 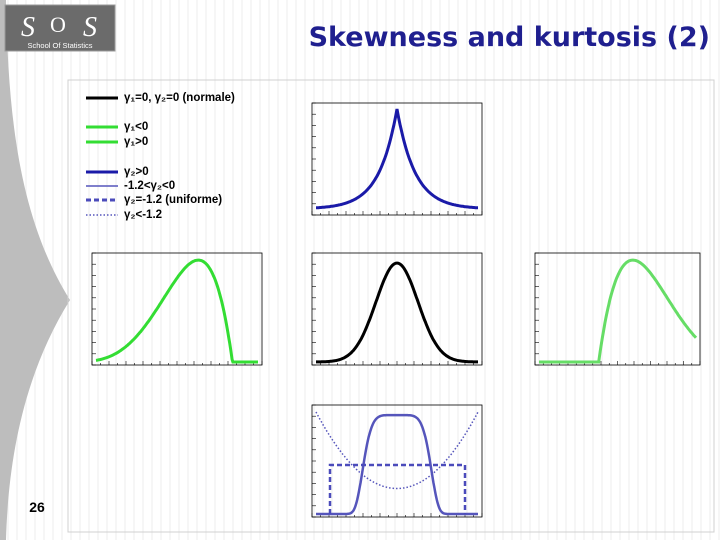 I want to click on logo-box, so click(x=60, y=28).